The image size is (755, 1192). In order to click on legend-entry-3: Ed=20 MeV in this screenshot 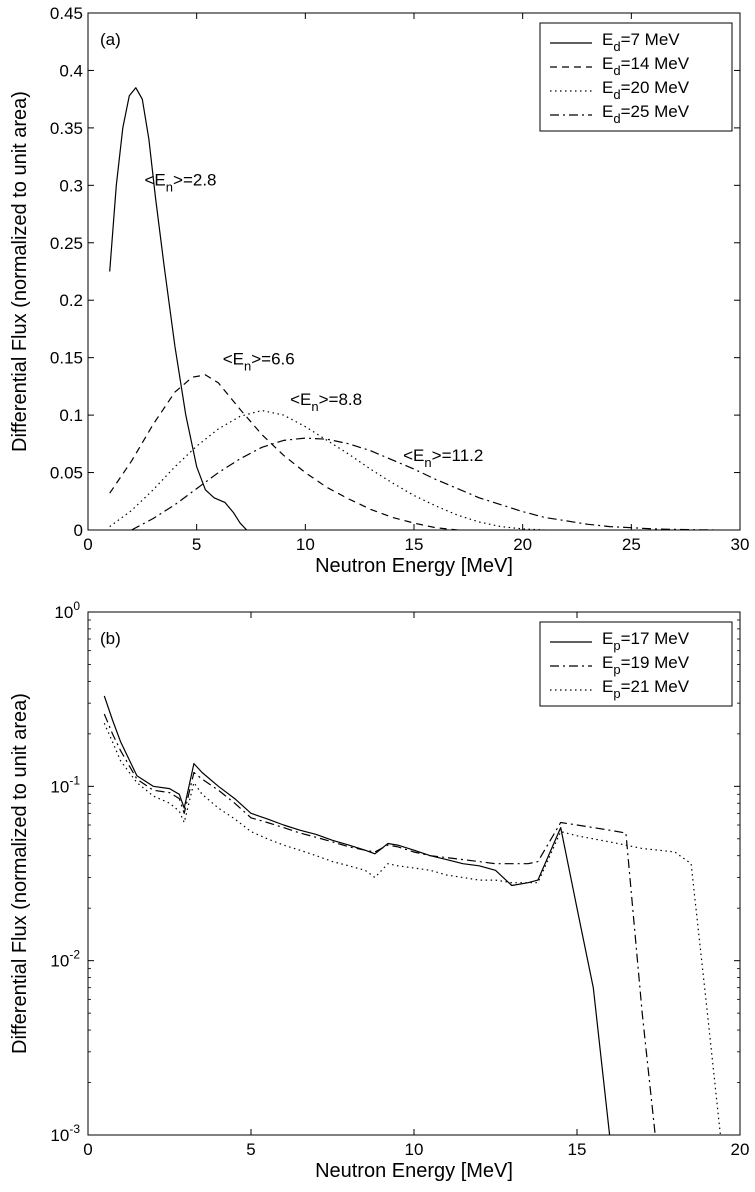, I will do `click(646, 90)`.